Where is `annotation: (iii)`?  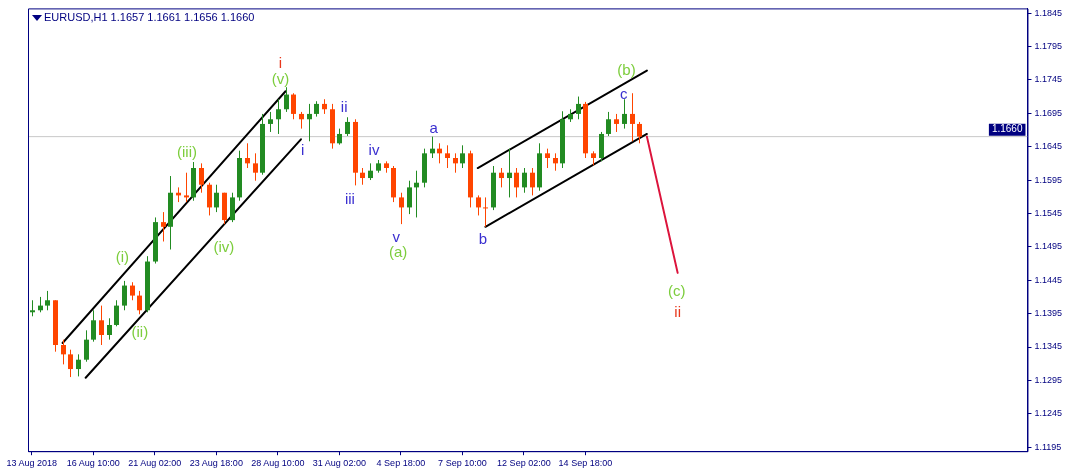
annotation: (iii) is located at coordinates (187, 152).